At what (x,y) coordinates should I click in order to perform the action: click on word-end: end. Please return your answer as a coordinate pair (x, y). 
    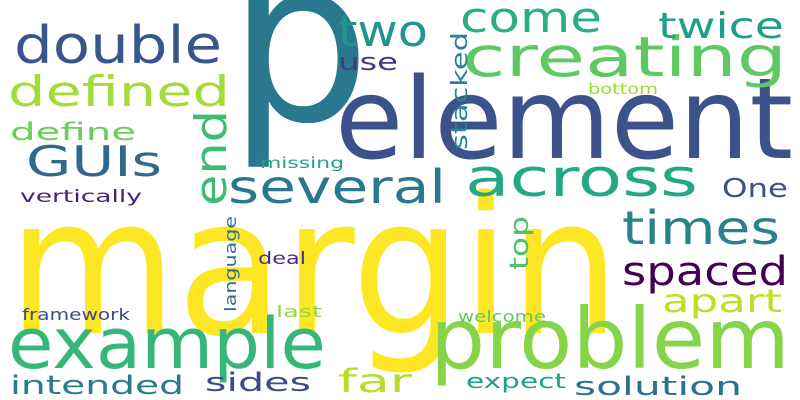
    Looking at the image, I should click on (211, 158).